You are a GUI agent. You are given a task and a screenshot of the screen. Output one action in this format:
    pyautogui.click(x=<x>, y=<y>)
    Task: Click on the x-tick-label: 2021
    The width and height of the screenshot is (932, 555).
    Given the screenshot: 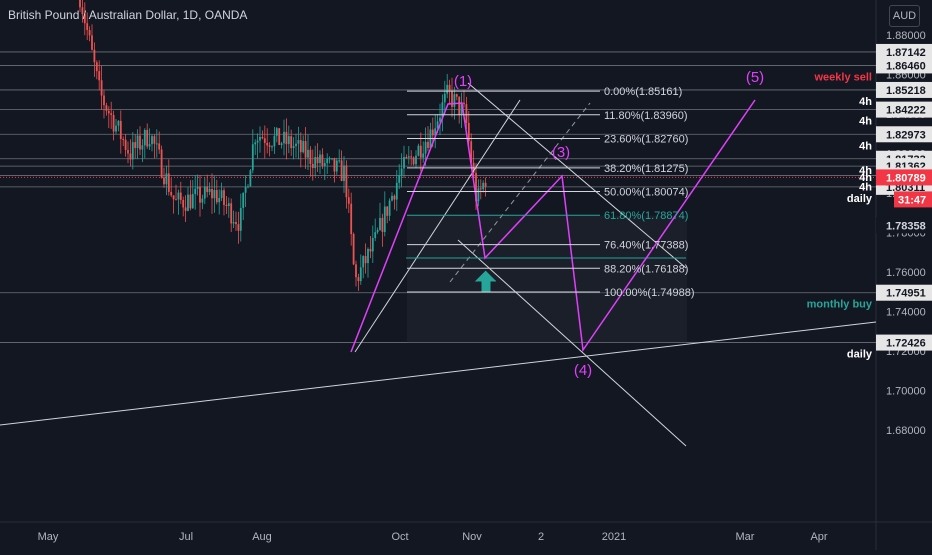 What is the action you would take?
    pyautogui.click(x=614, y=537)
    